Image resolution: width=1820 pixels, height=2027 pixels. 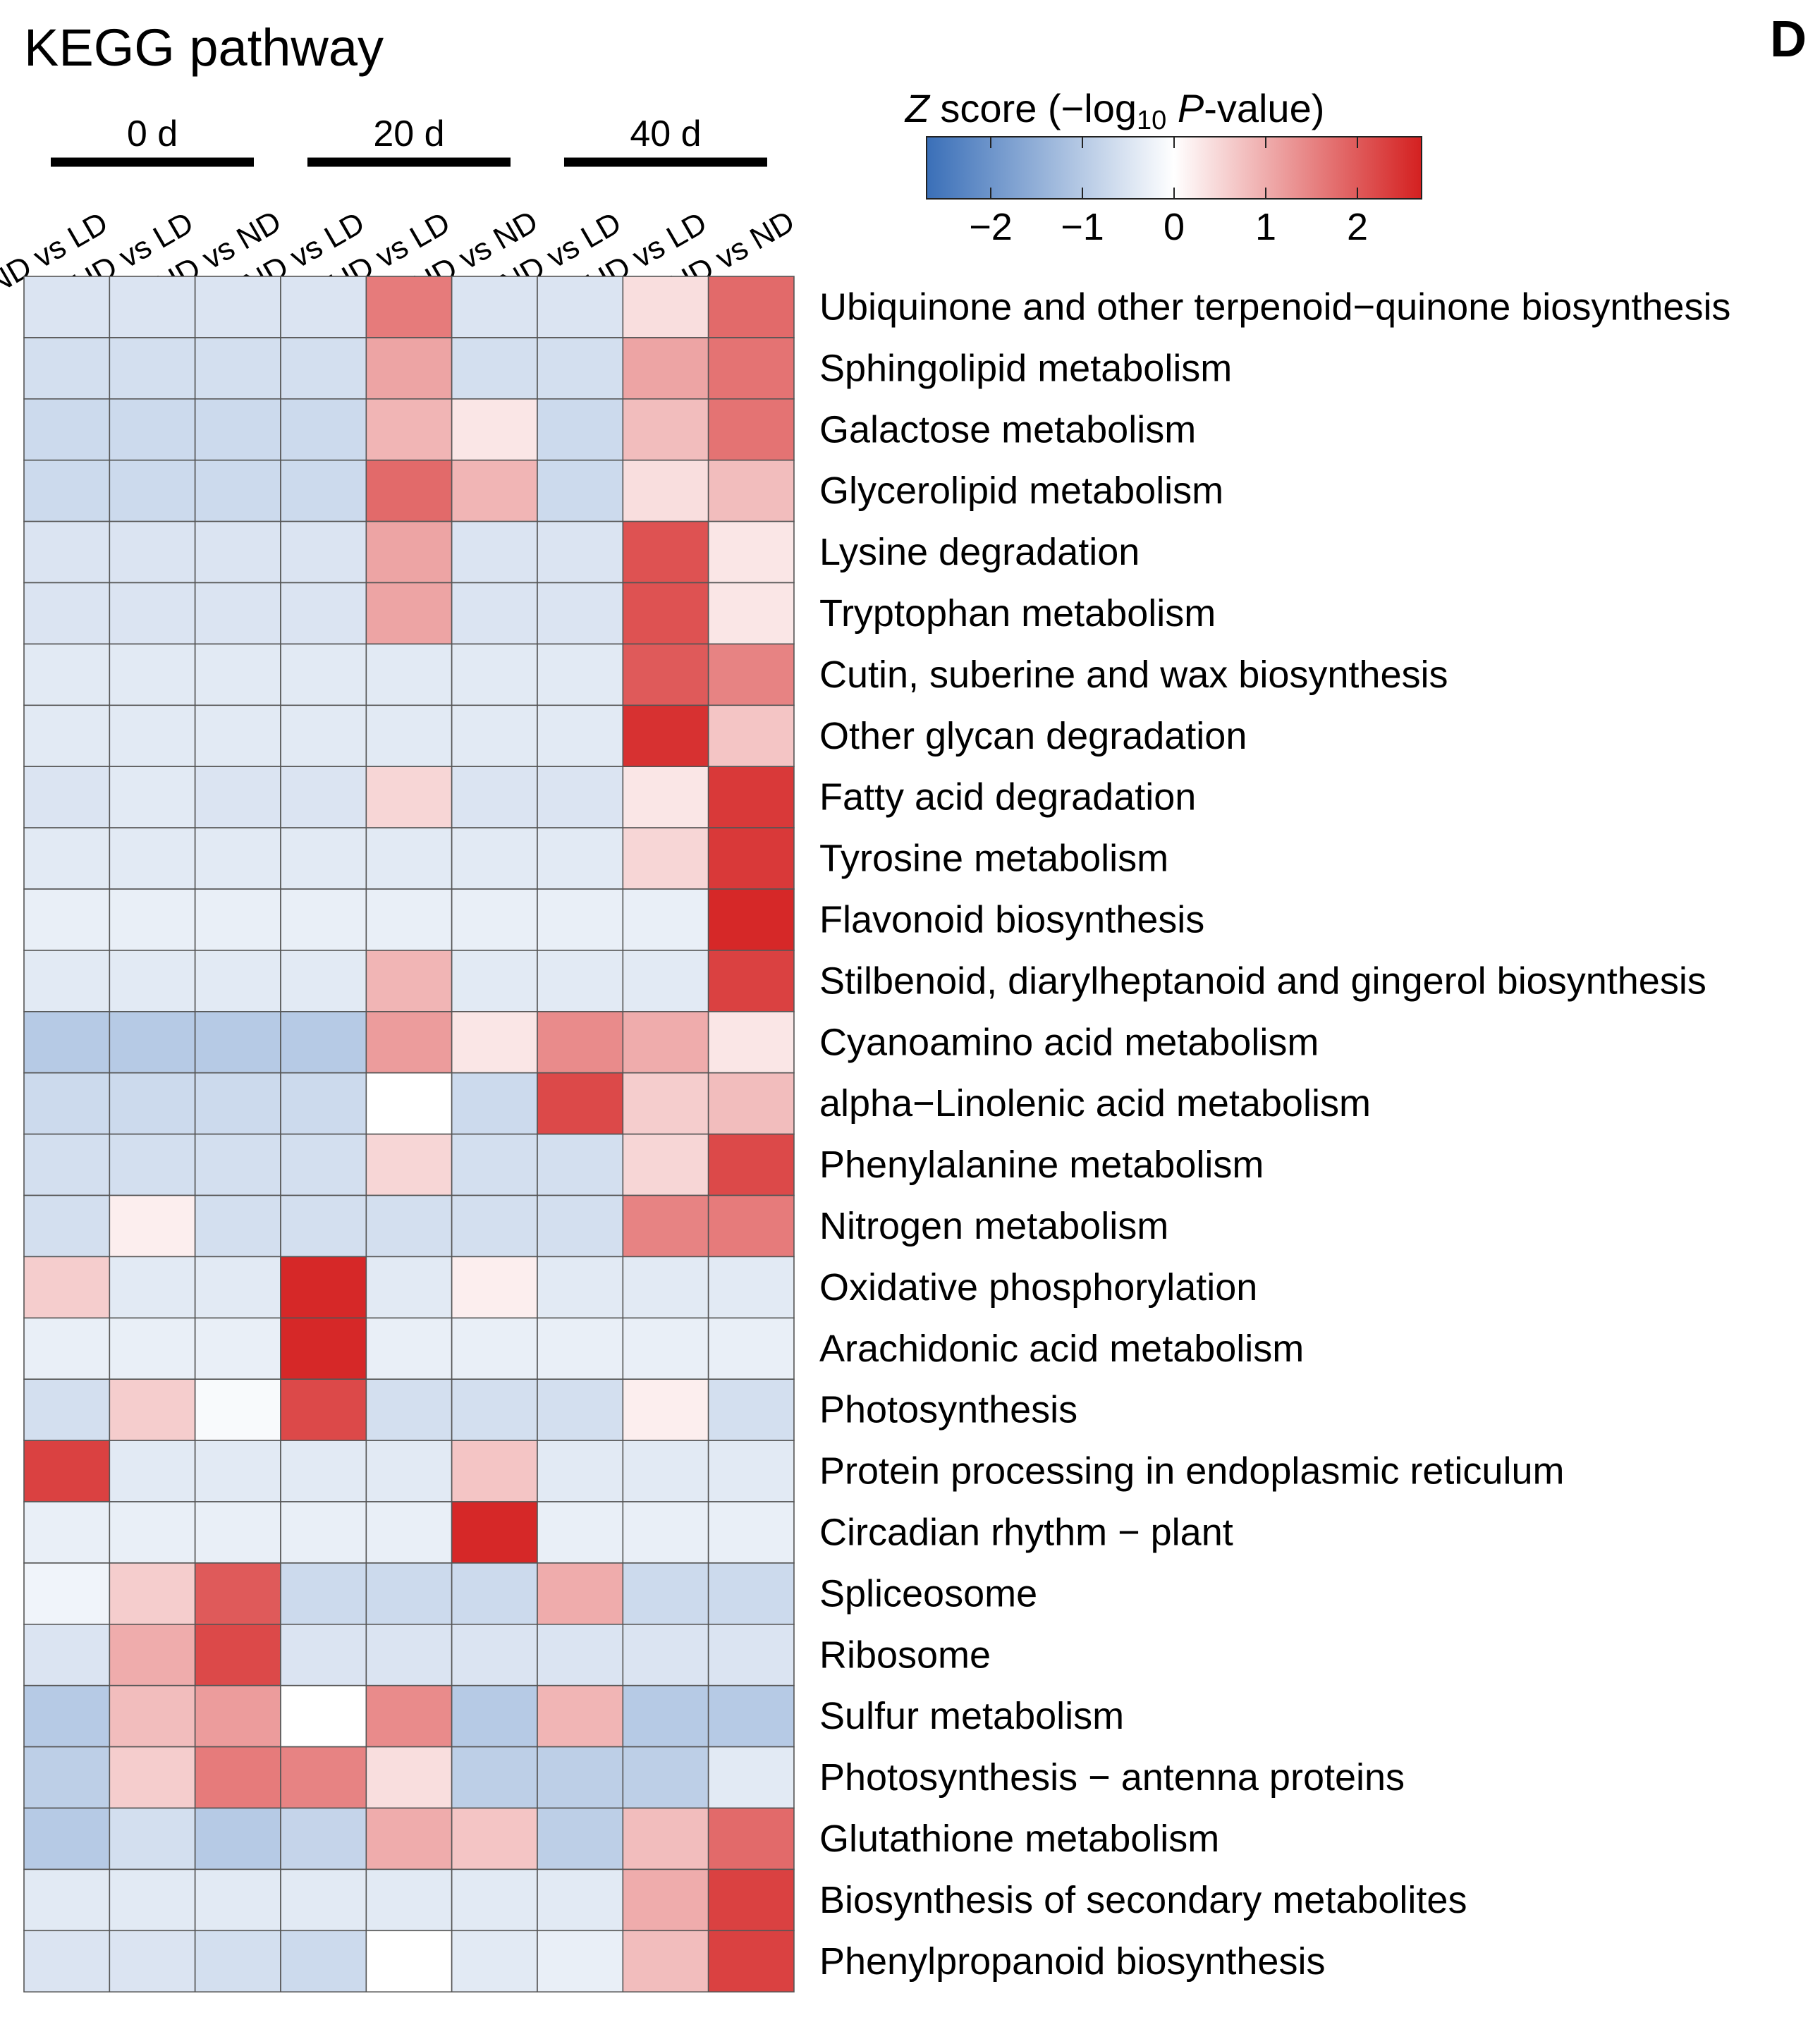 What do you see at coordinates (948, 1410) in the screenshot?
I see `row-label: Photosynthesis` at bounding box center [948, 1410].